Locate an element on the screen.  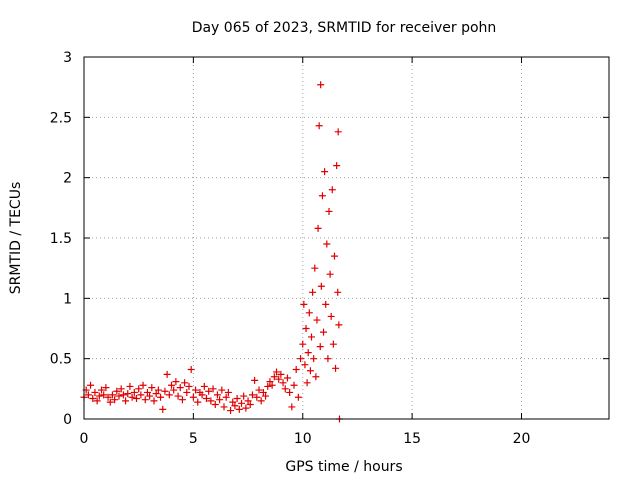
x-tick-label: 0 is located at coordinates (84, 439).